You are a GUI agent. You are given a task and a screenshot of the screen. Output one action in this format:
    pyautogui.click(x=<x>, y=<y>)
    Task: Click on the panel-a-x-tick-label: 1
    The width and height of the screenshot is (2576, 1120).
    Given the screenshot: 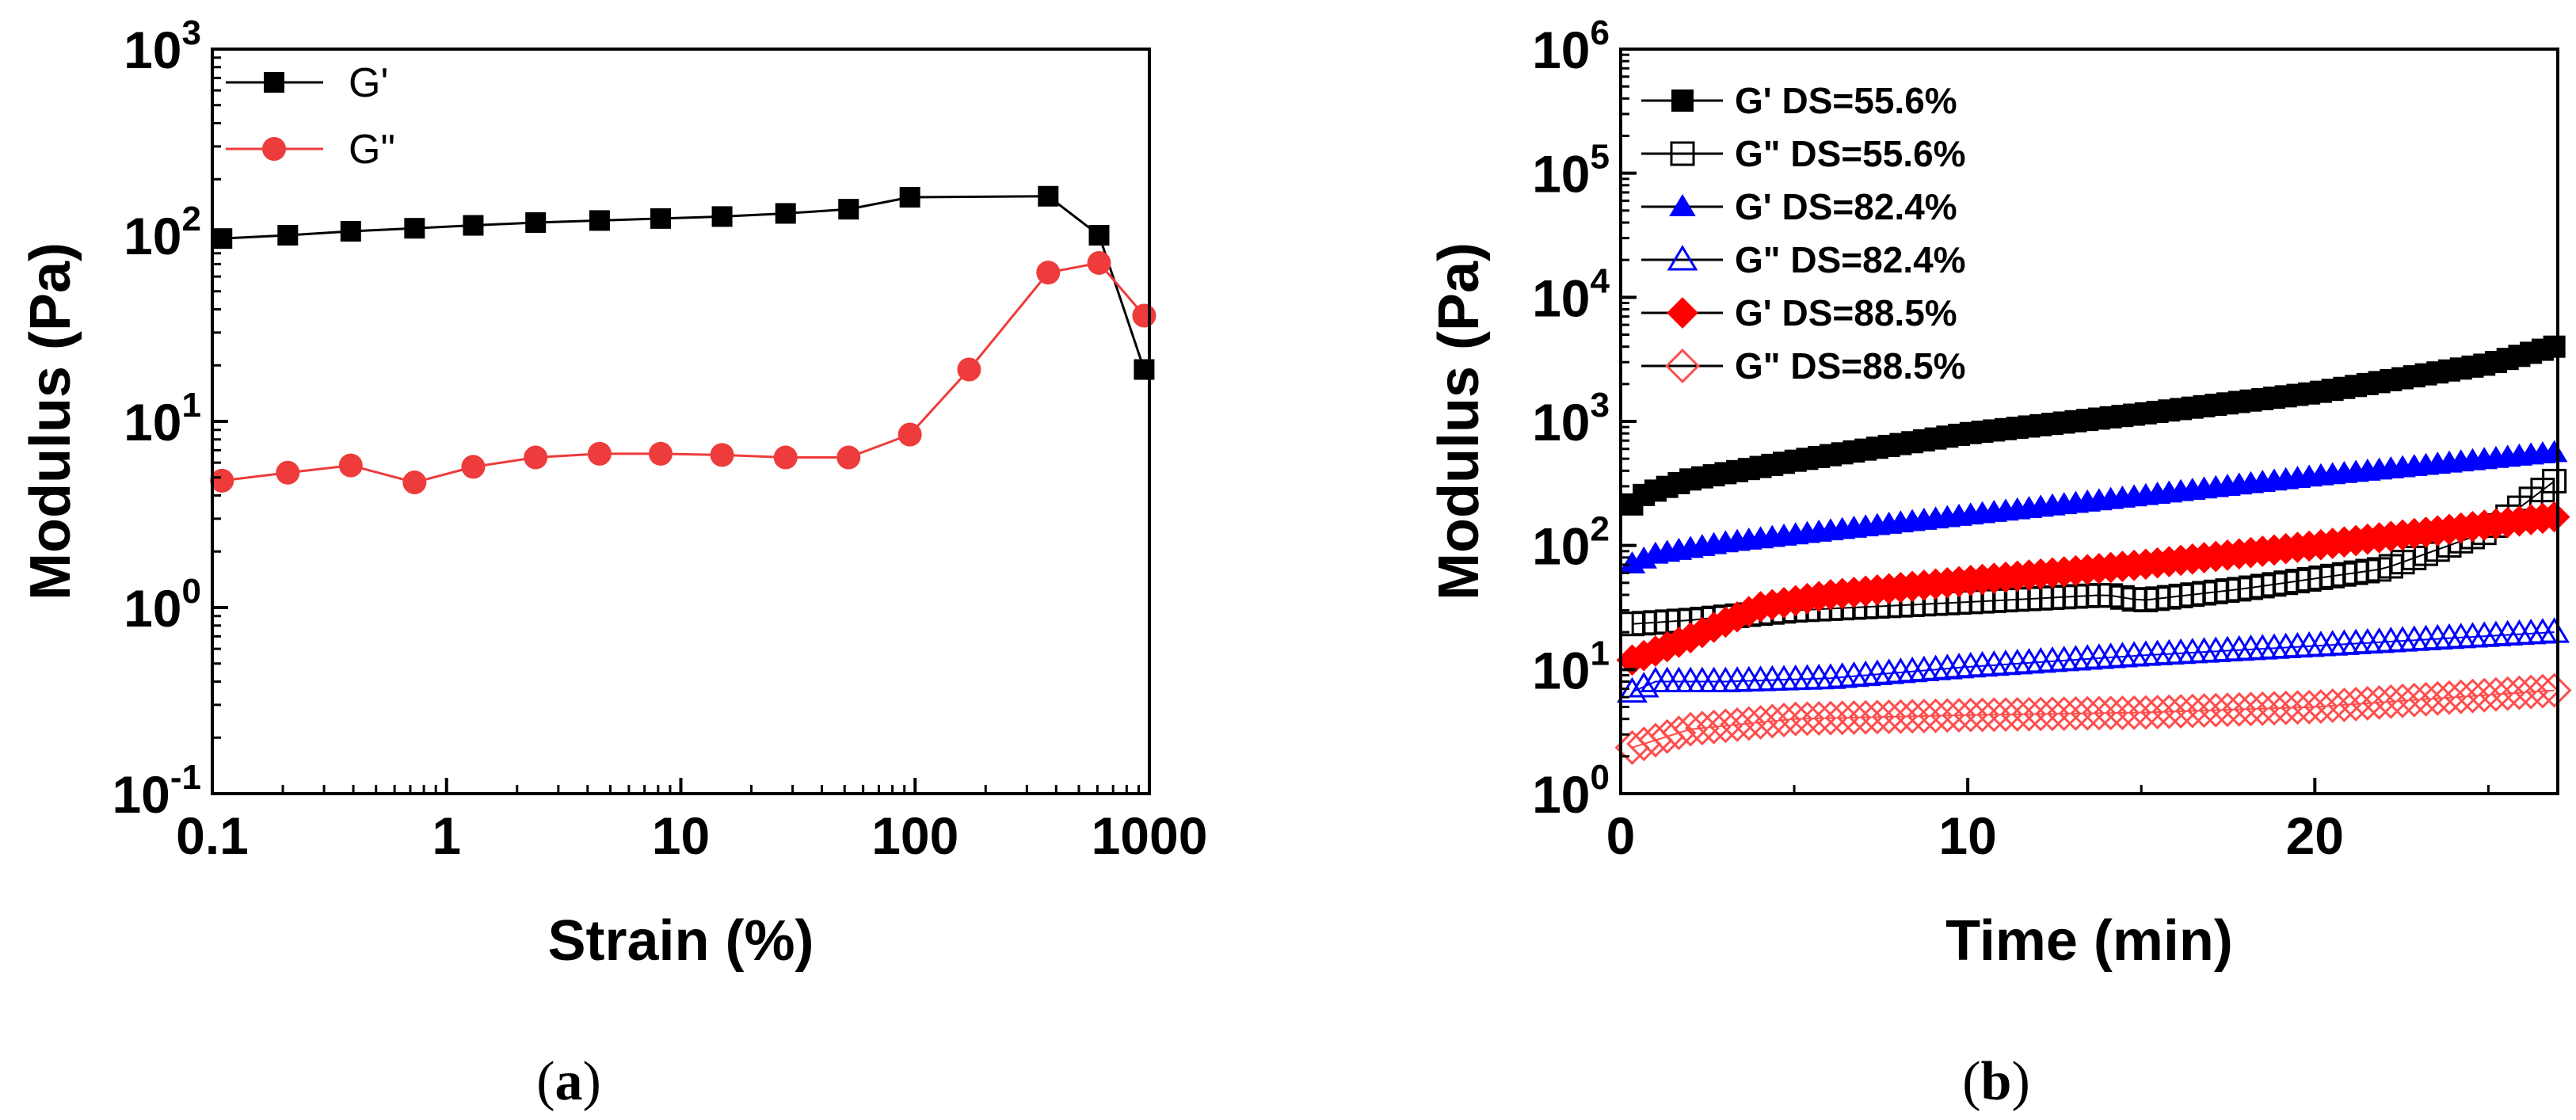 What is the action you would take?
    pyautogui.click(x=447, y=835)
    